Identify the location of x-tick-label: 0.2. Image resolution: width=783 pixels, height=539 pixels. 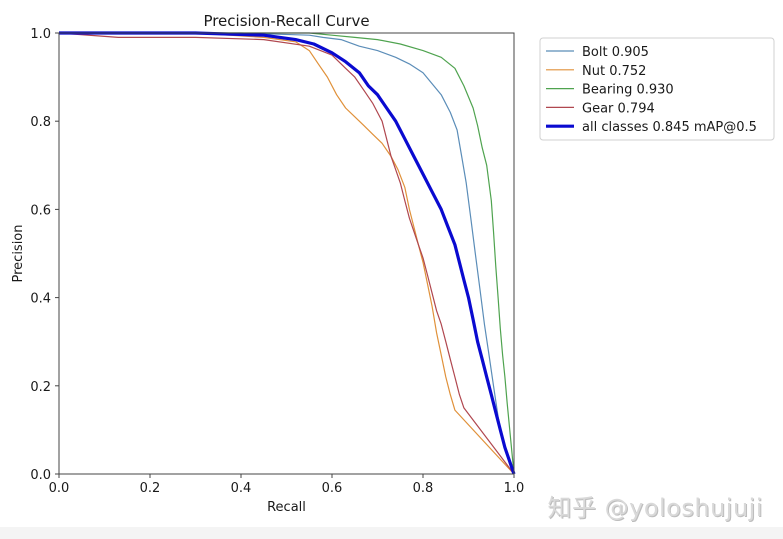
(150, 488).